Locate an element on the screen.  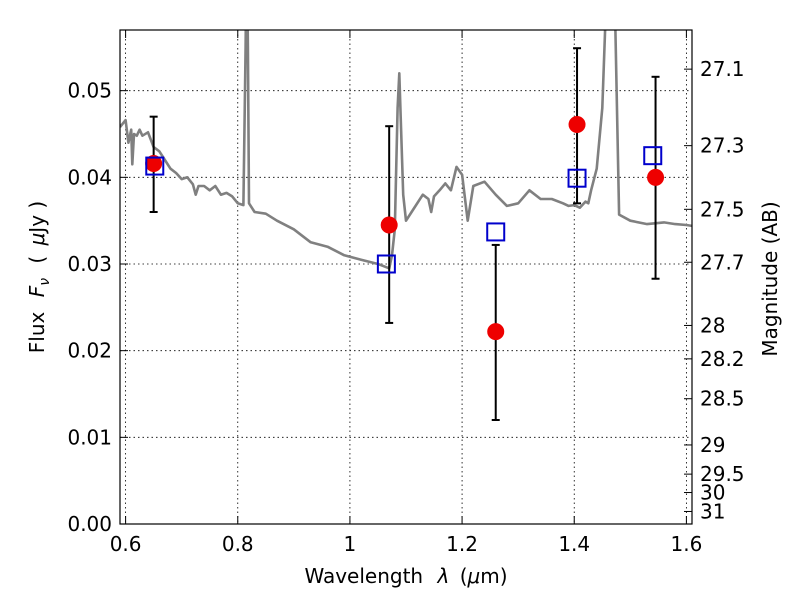
y-tick-label: 0.05 is located at coordinates (89, 91).